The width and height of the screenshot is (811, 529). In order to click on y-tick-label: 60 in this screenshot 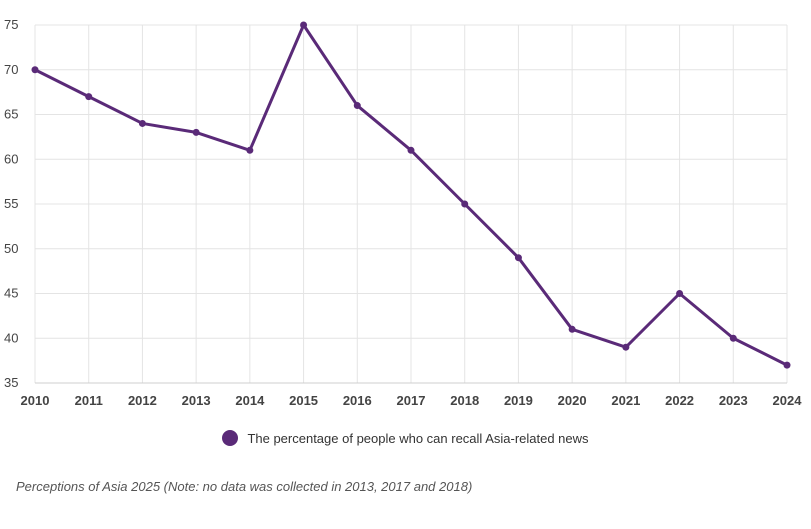, I will do `click(11, 158)`.